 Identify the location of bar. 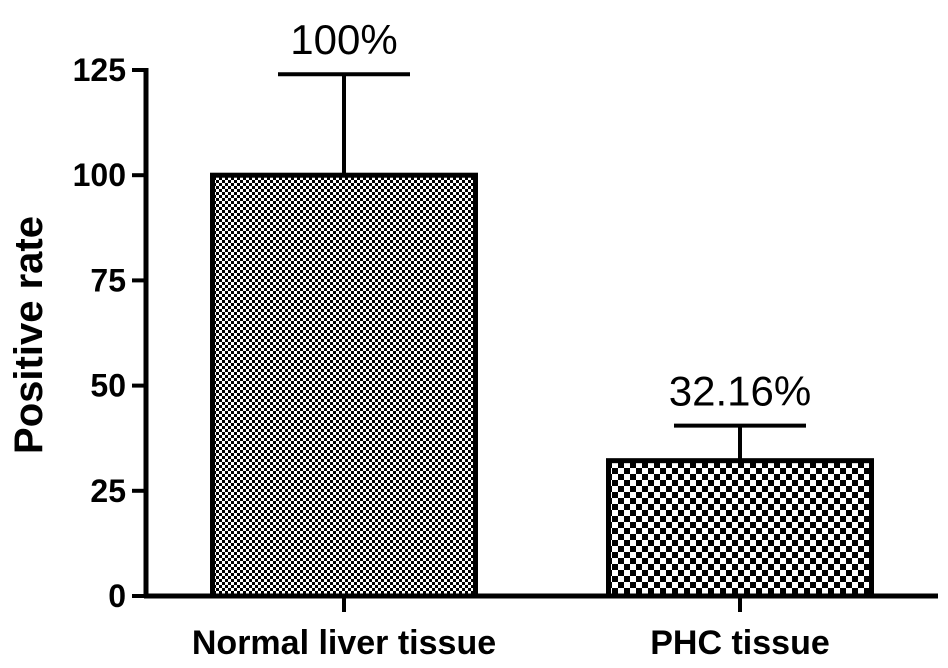
(740, 528).